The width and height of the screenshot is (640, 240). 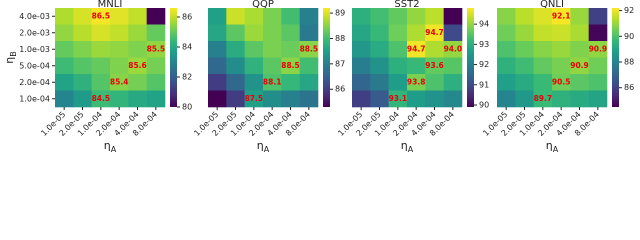 I want to click on colorbar-tick-label: 90, so click(x=484, y=104).